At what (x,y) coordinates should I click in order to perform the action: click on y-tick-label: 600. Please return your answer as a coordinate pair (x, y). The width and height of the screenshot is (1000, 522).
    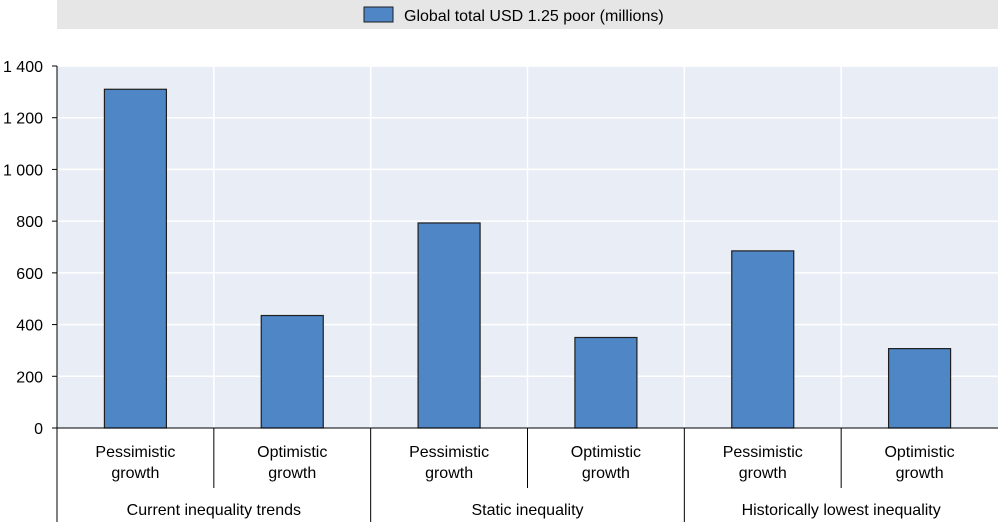
    Looking at the image, I should click on (29, 274).